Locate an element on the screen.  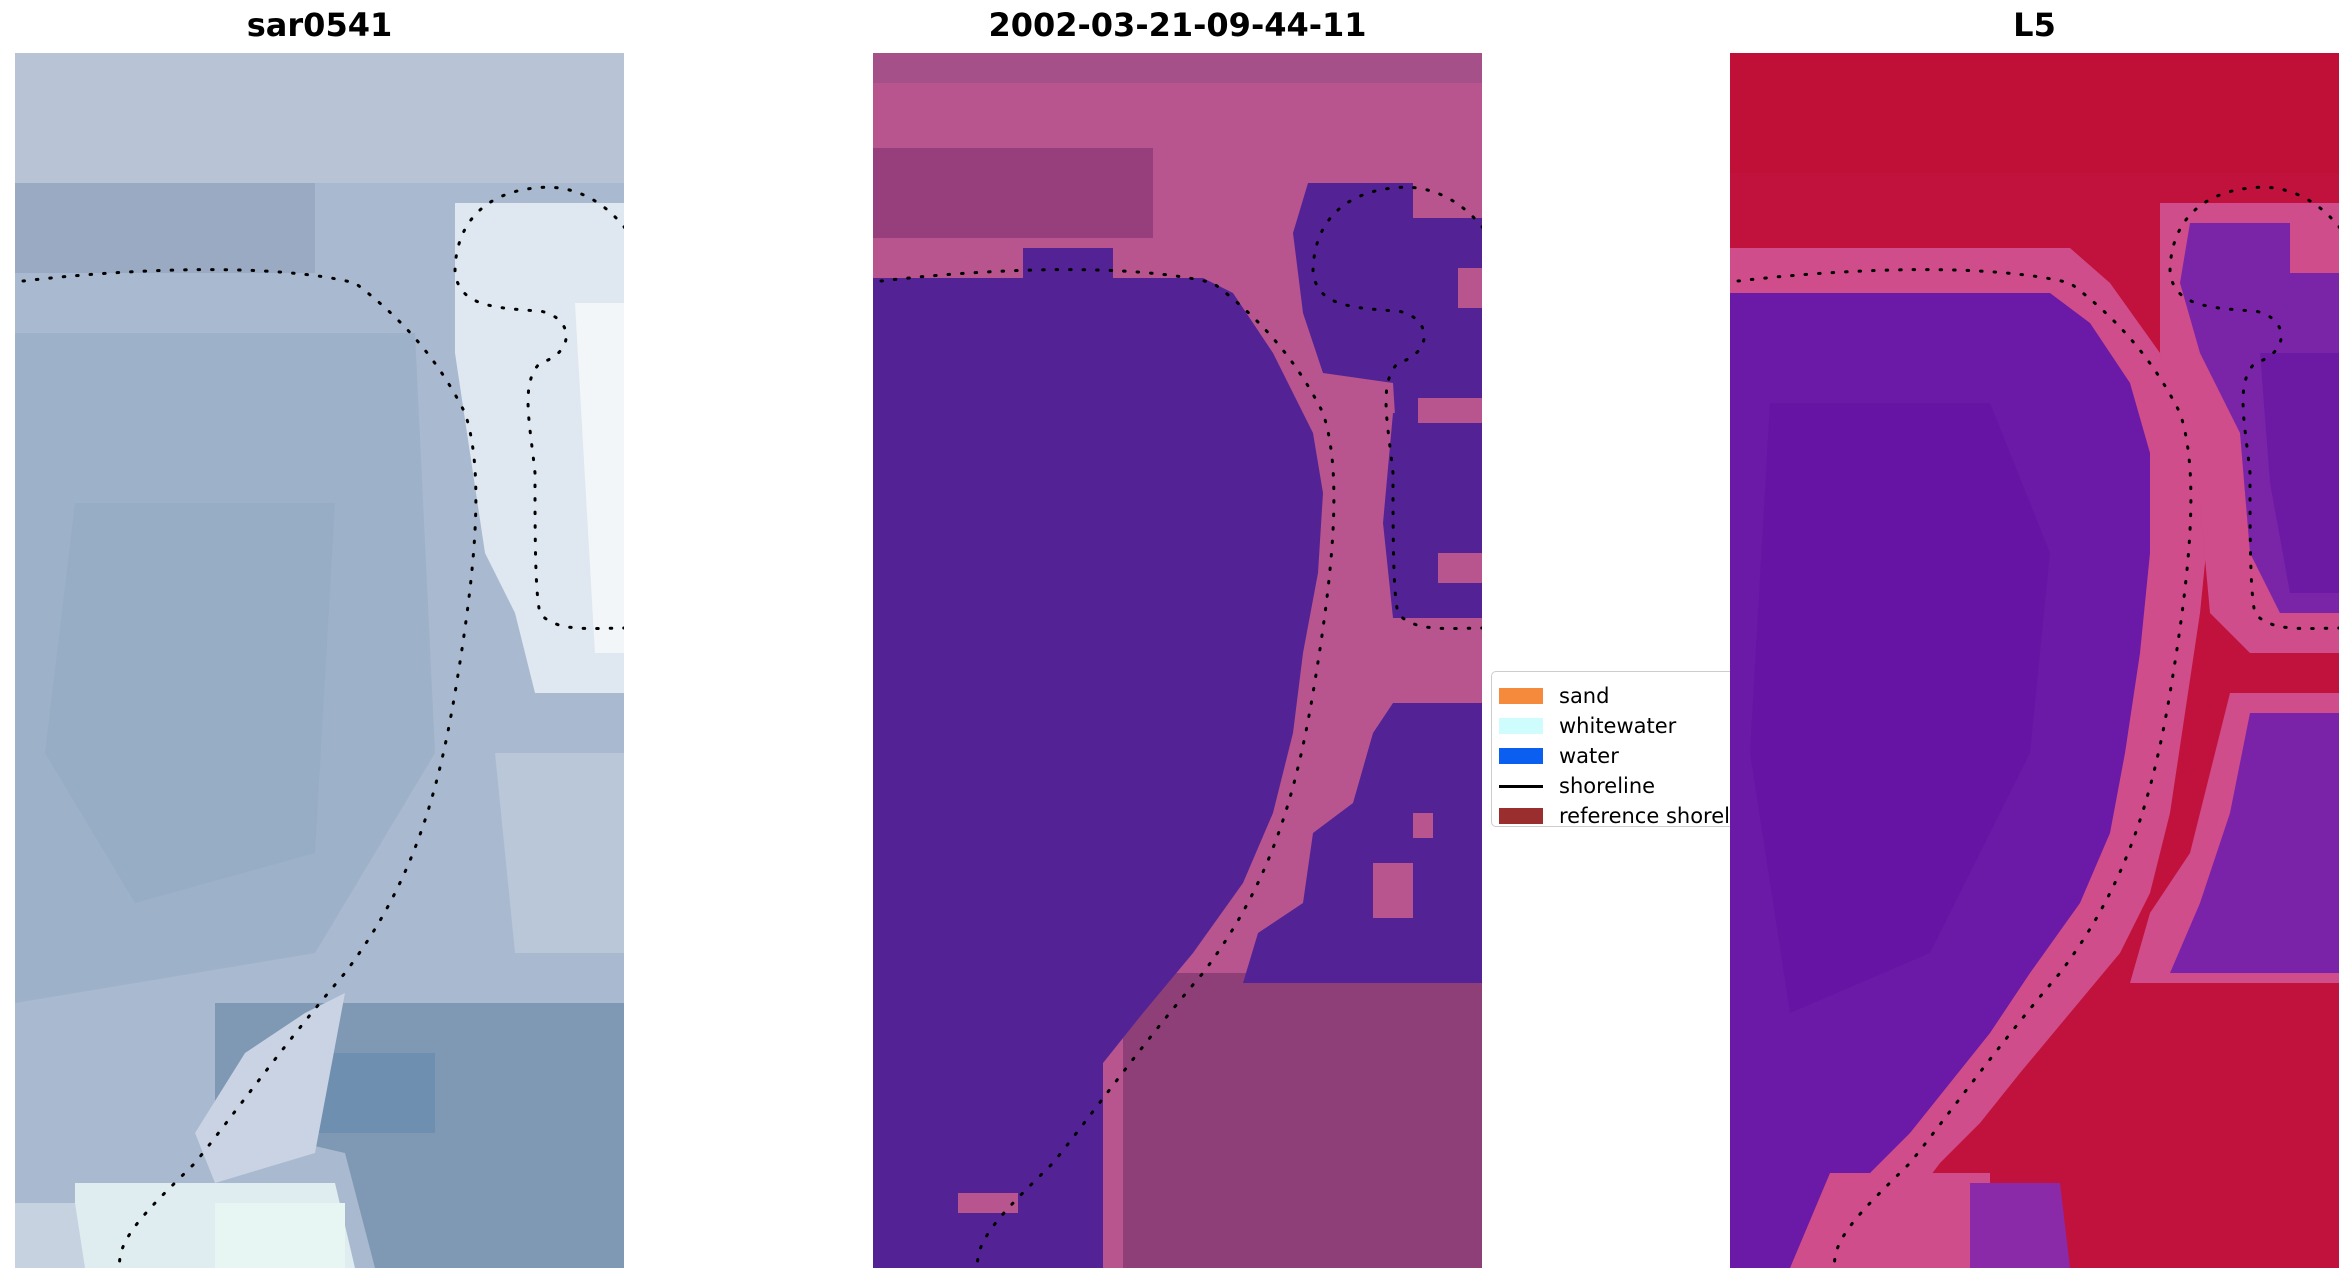
legend-item-sand: sand is located at coordinates (1550, 696).